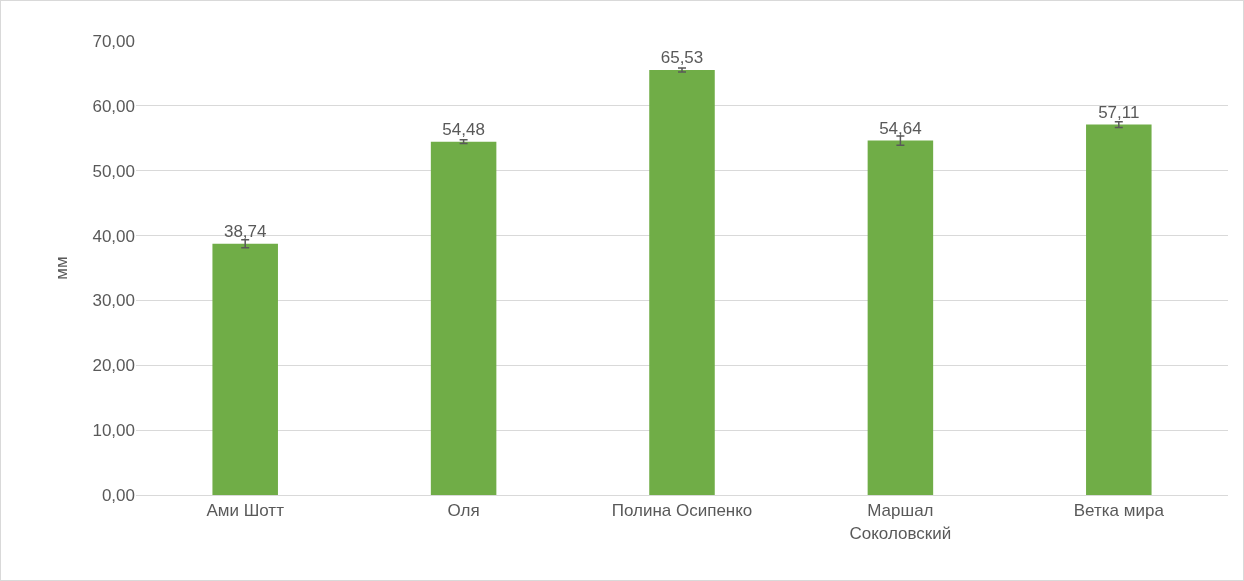  Describe the element at coordinates (113, 236) in the screenshot. I see `y-tick-label: 40,00` at that location.